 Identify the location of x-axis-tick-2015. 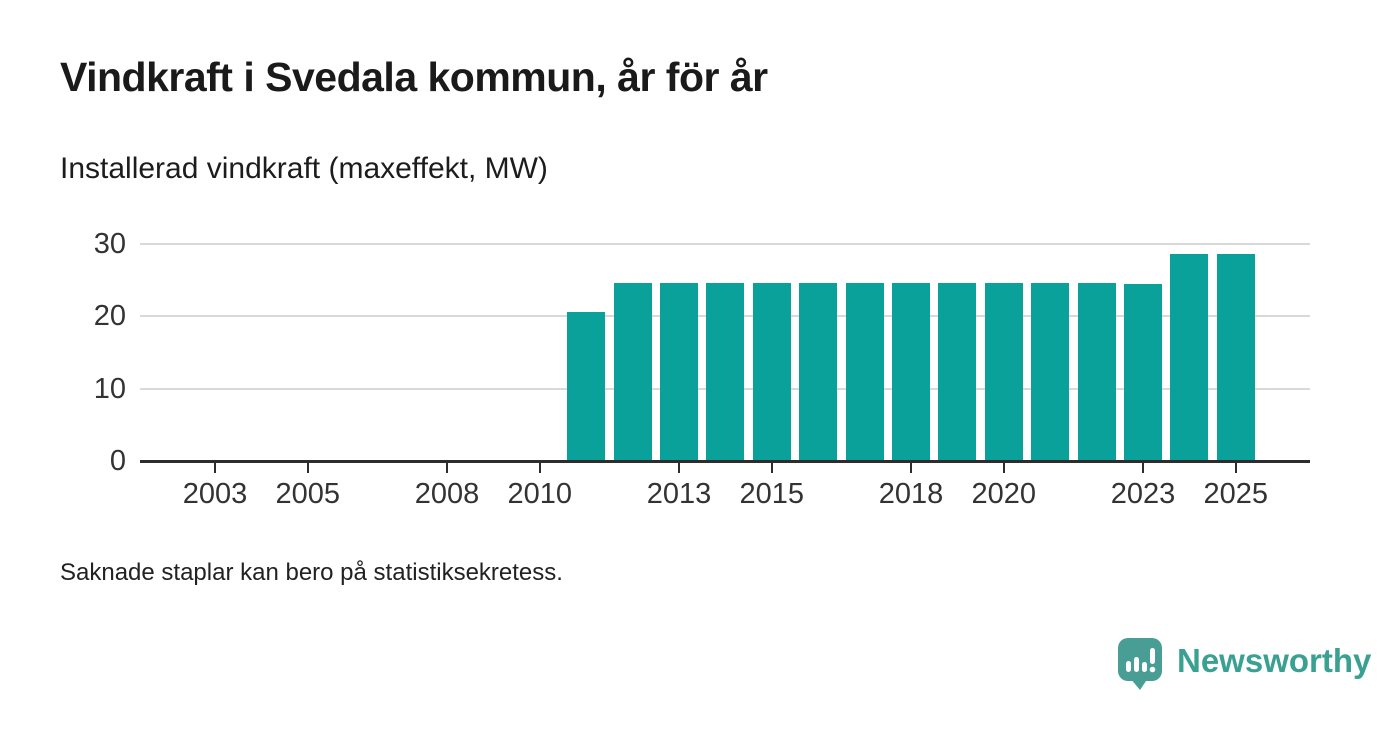
(771, 468).